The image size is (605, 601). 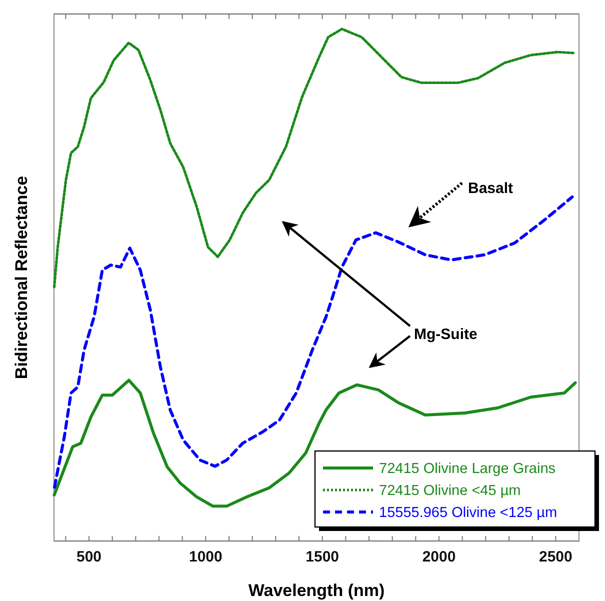 What do you see at coordinates (446, 334) in the screenshot?
I see `annotation: Mg-Suite` at bounding box center [446, 334].